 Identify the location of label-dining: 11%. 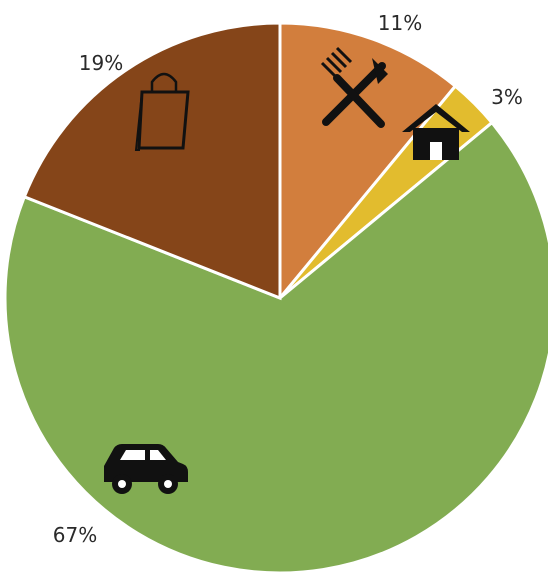
(400, 23).